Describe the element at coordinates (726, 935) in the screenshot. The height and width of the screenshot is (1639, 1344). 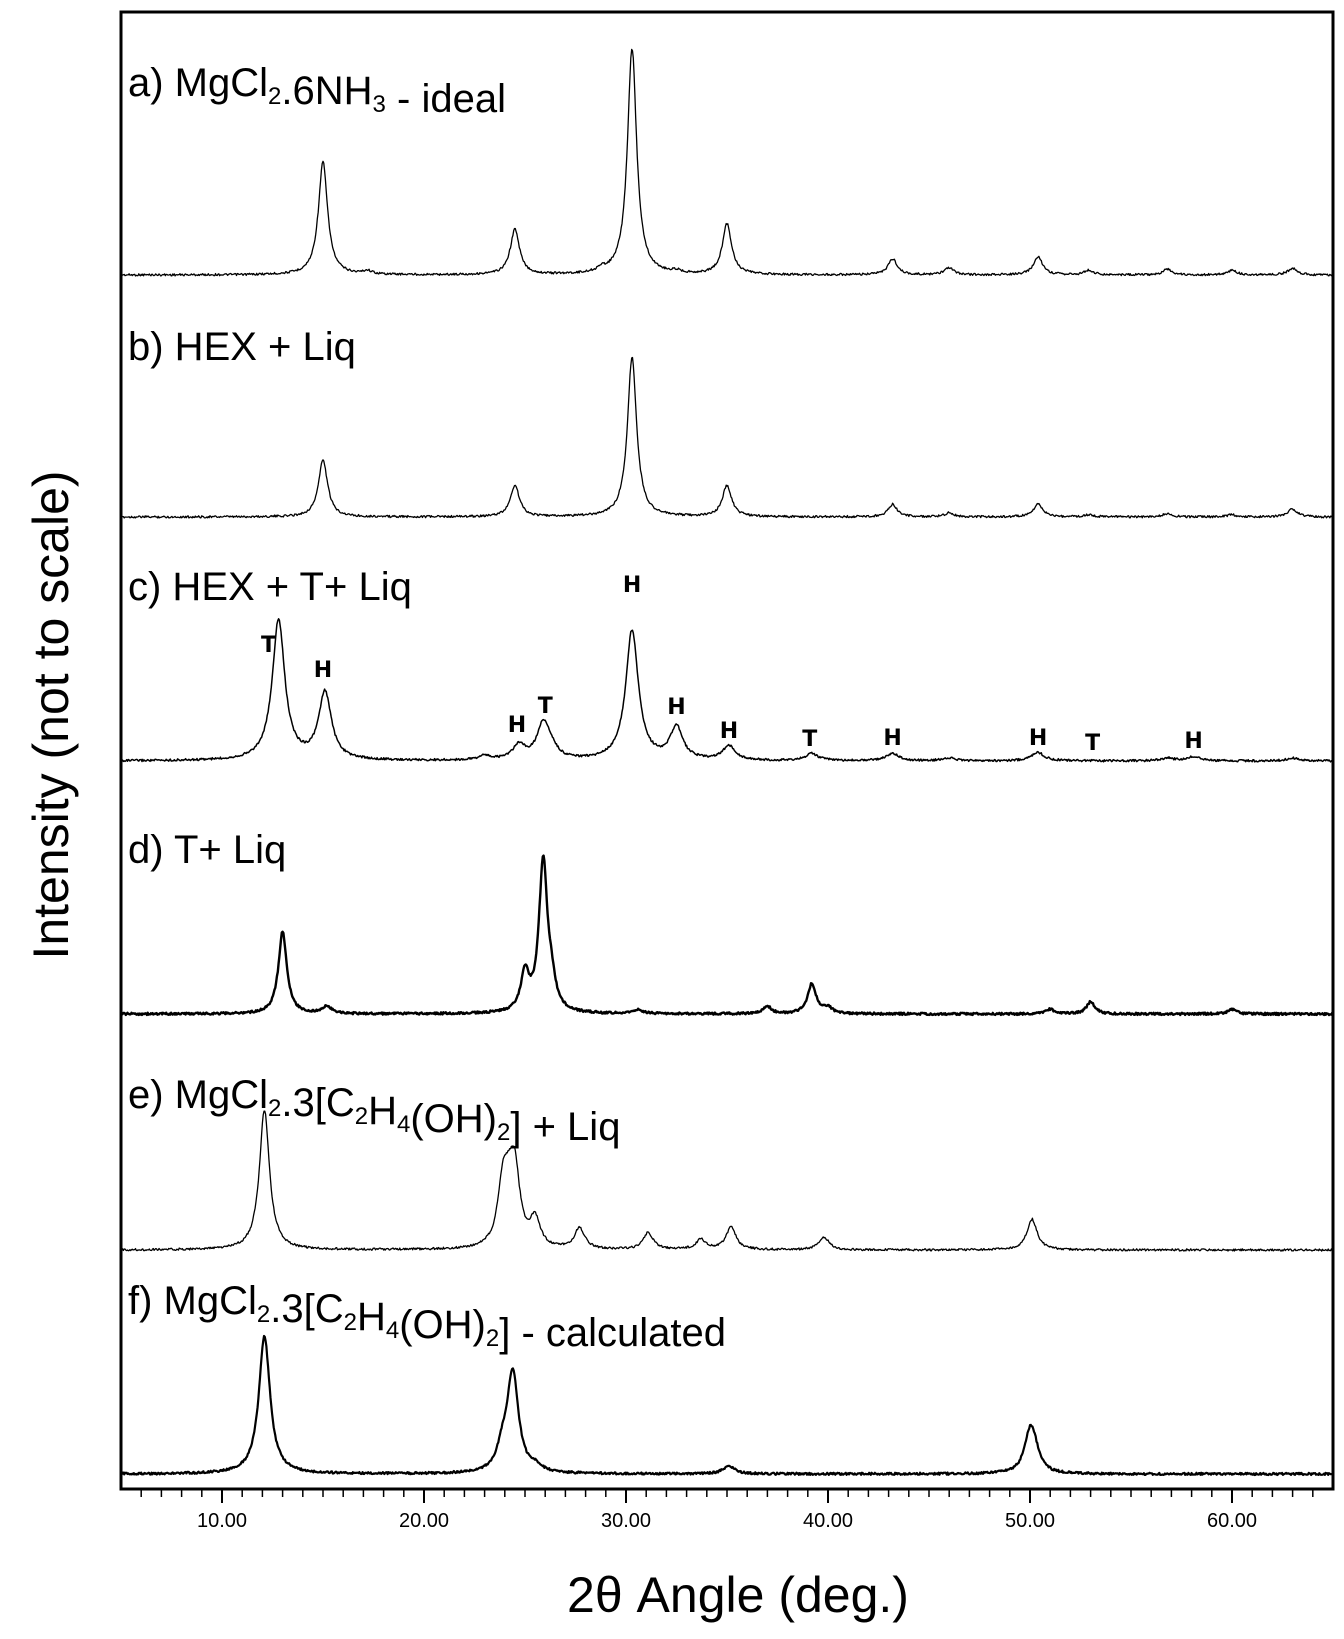
I see `trace-d` at that location.